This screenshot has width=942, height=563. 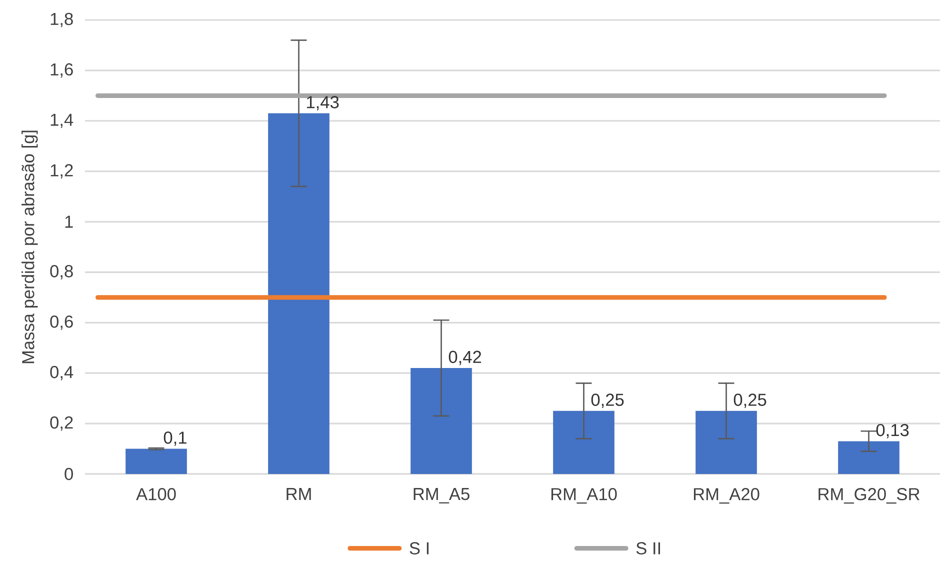 I want to click on y-tick-label: 0,8, so click(x=61, y=272).